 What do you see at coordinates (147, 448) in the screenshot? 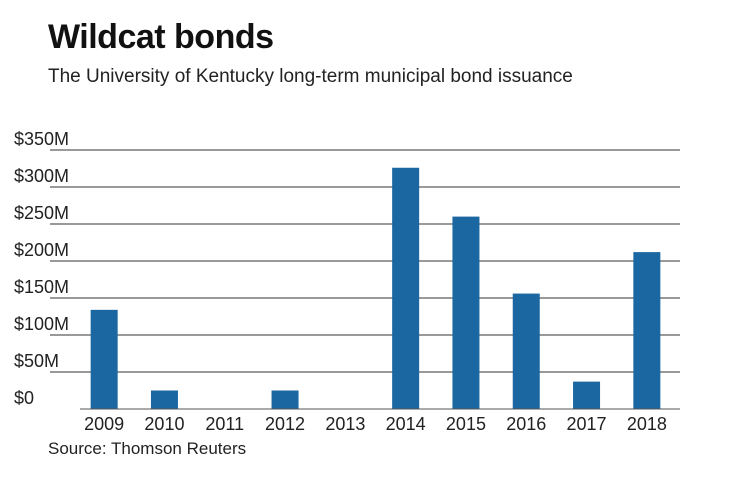
I see `source-note: Source: Thomson Reuters` at bounding box center [147, 448].